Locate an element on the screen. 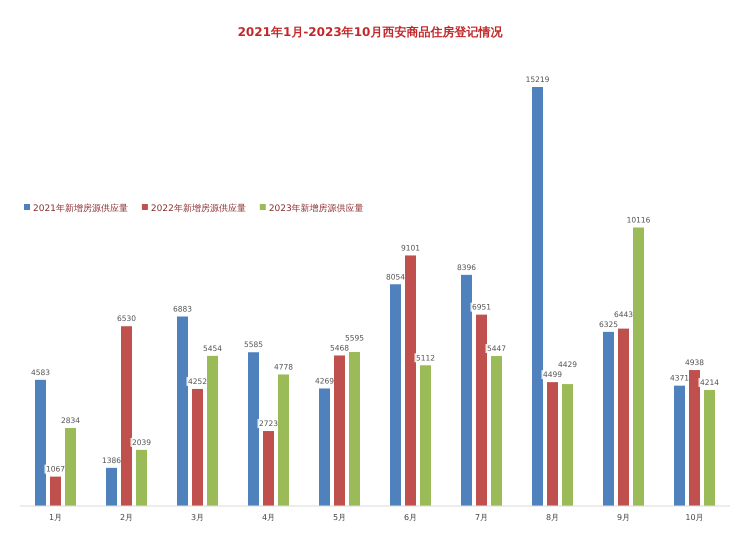  legend-item: 2022年新增房源供应量 is located at coordinates (194, 209).